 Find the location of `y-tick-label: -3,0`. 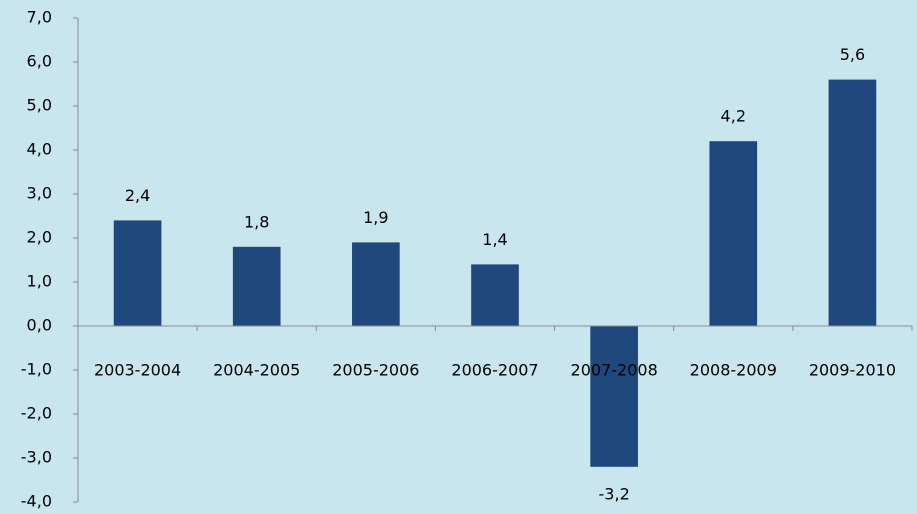

y-tick-label: -3,0 is located at coordinates (36, 457).